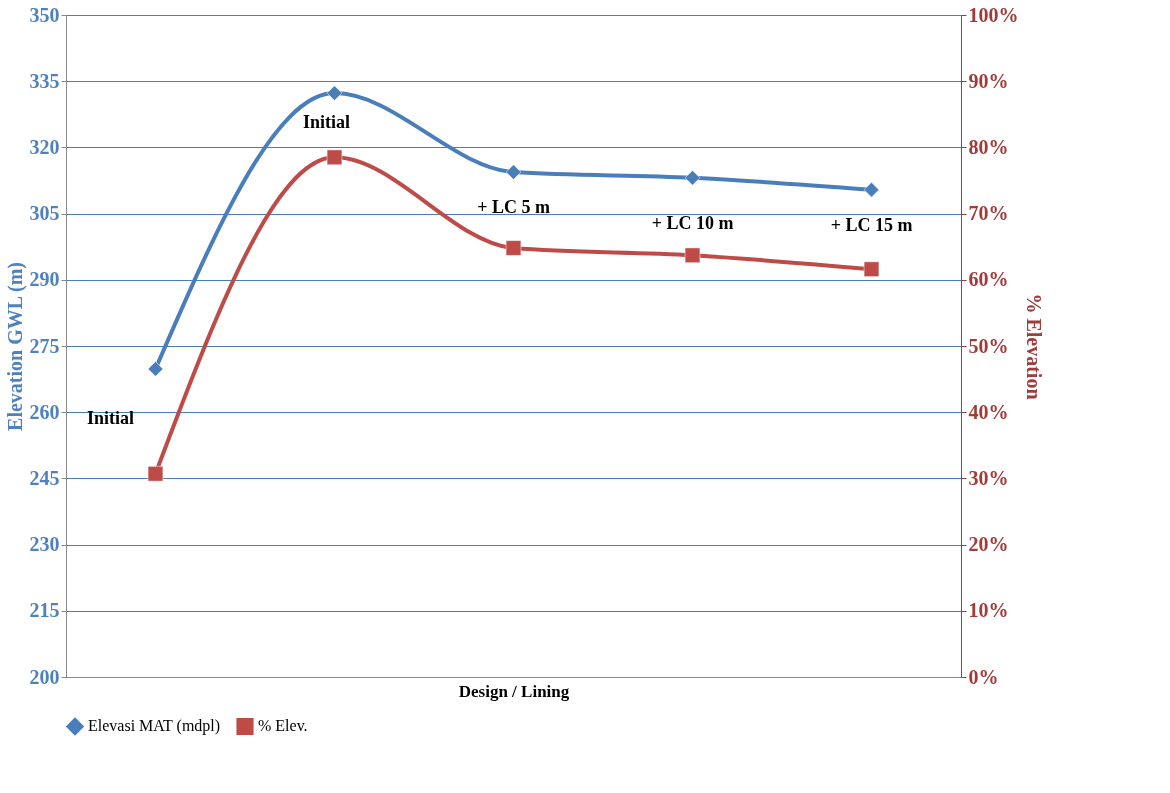  Describe the element at coordinates (44, 345) in the screenshot. I see `y-tick-label: 275` at that location.